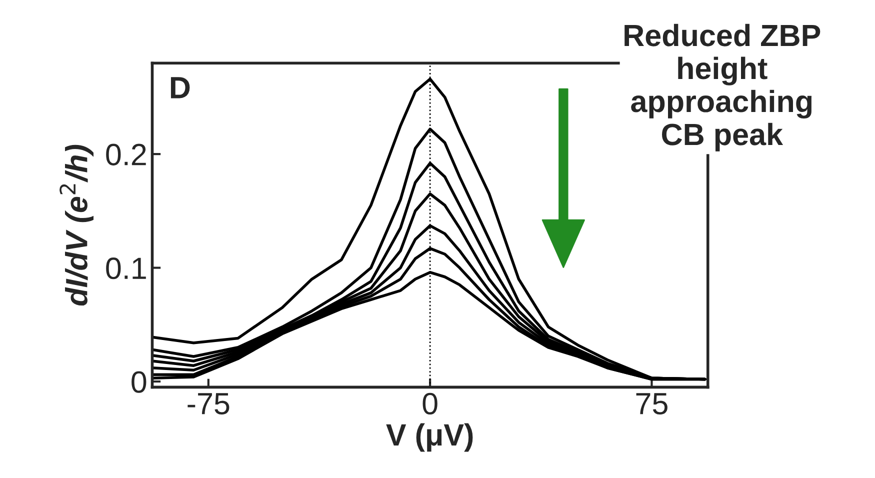  Describe the element at coordinates (209, 403) in the screenshot. I see `x-tick-label: -75` at that location.